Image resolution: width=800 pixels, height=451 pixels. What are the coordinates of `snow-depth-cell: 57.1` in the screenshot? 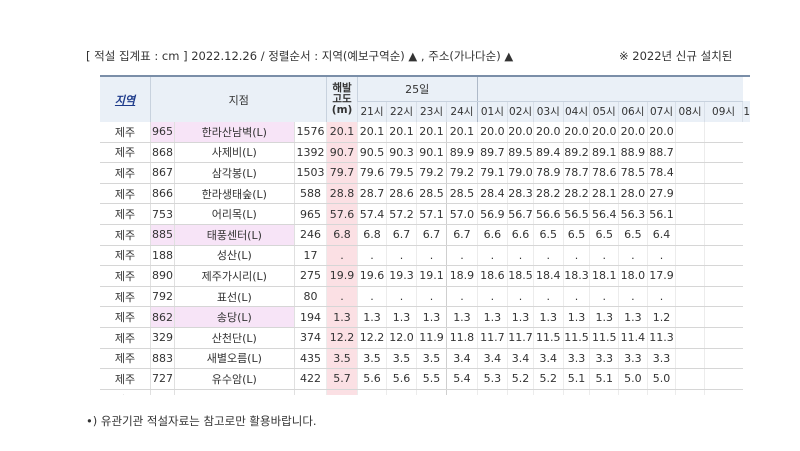 It's located at (431, 214).